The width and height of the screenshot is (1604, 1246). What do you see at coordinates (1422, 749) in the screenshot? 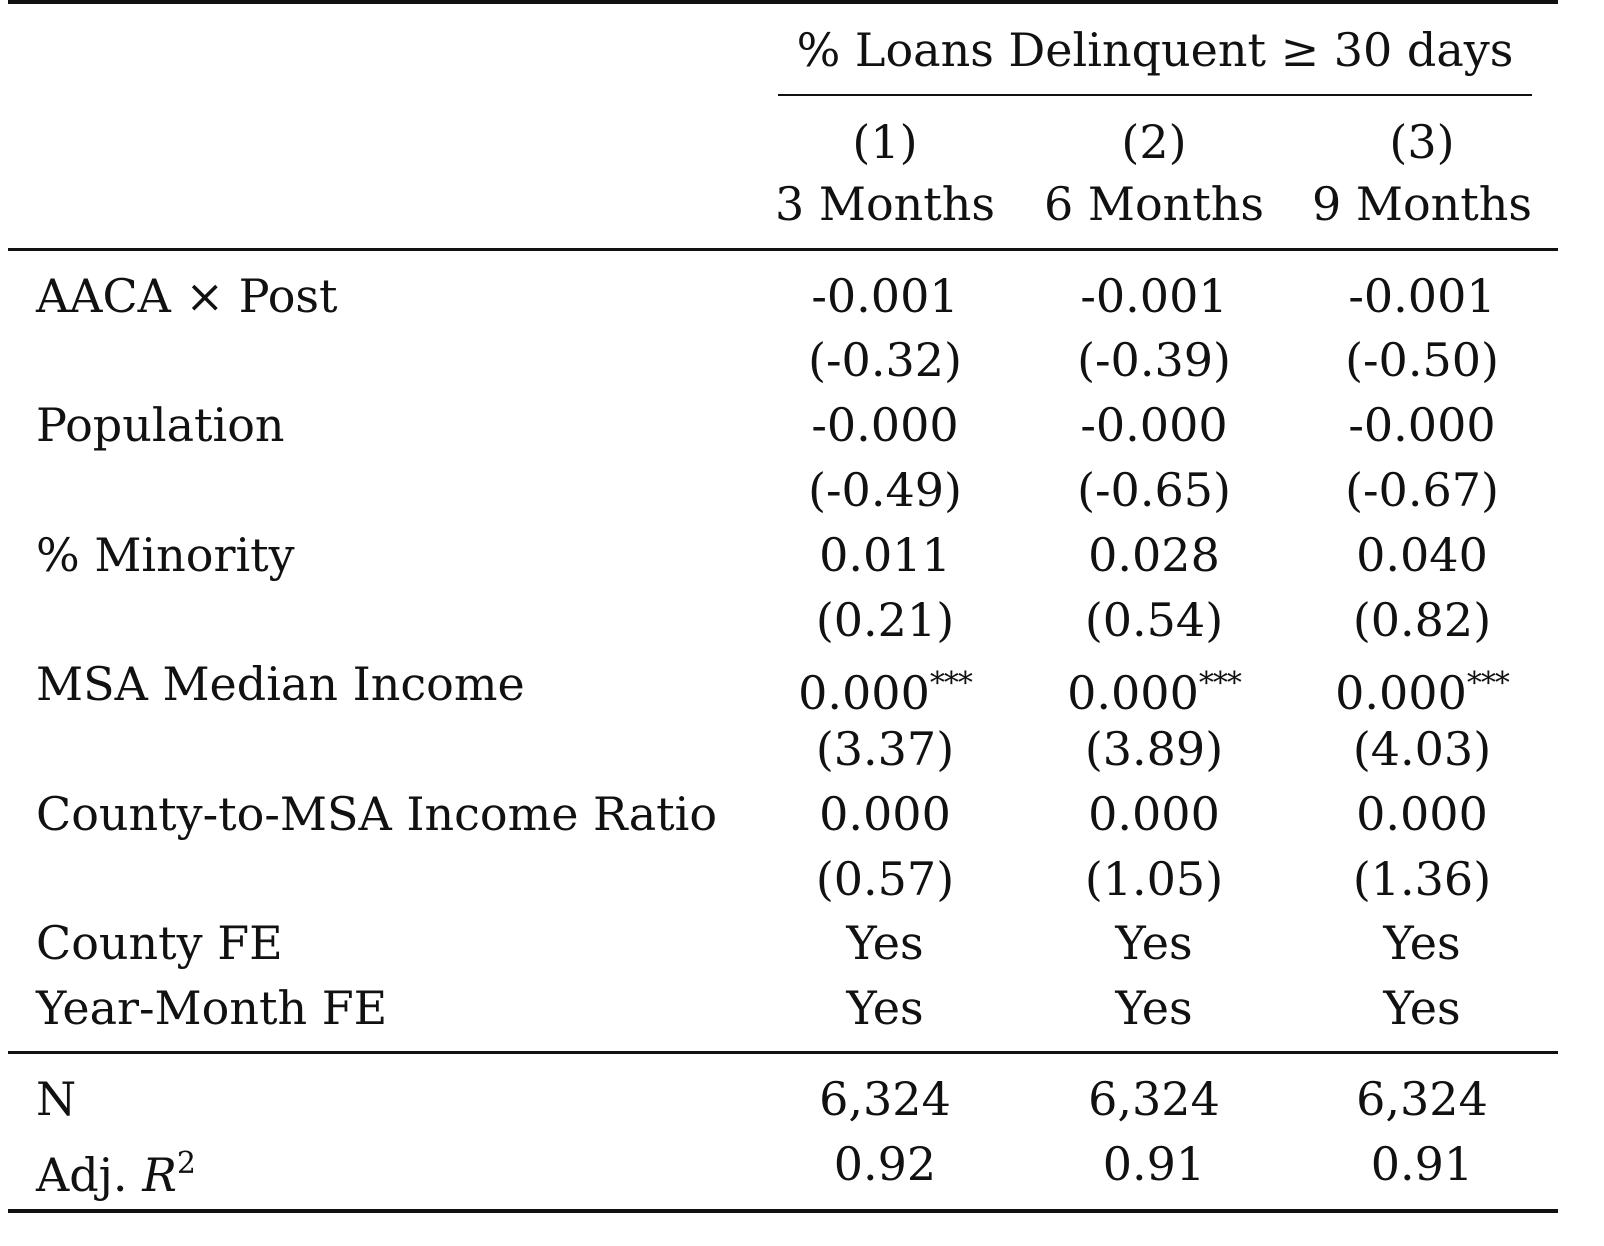
I see `tstat-cell: (4.03)` at bounding box center [1422, 749].